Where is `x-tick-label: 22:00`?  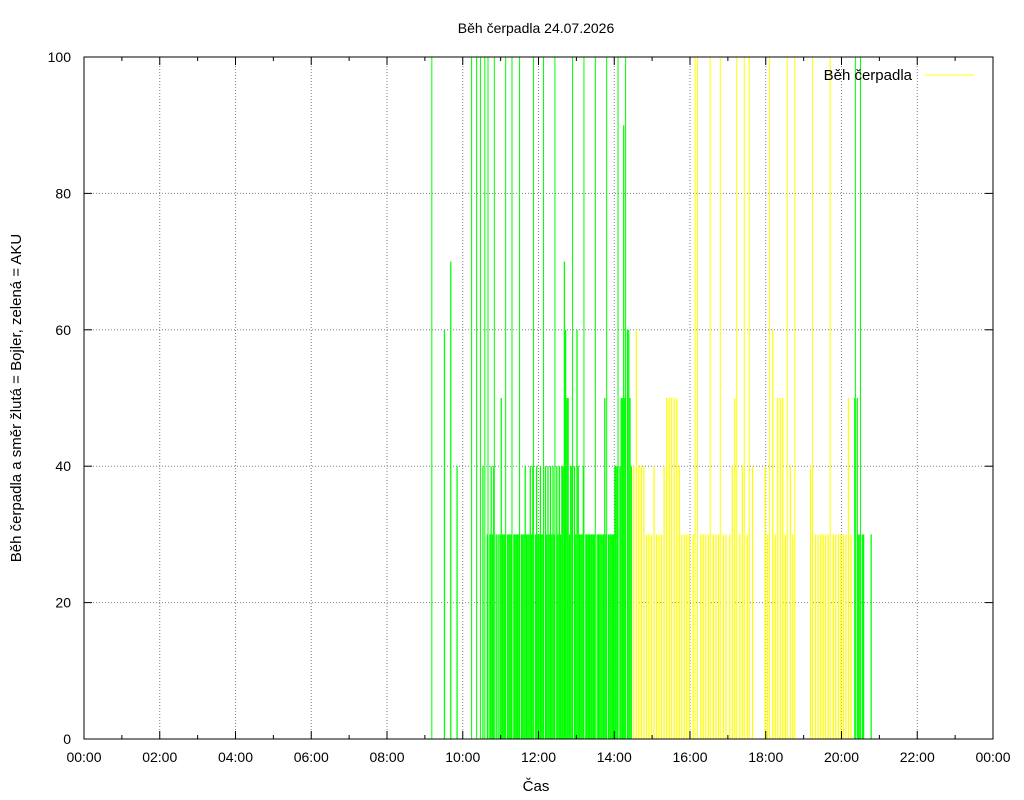
x-tick-label: 22:00 is located at coordinates (917, 757).